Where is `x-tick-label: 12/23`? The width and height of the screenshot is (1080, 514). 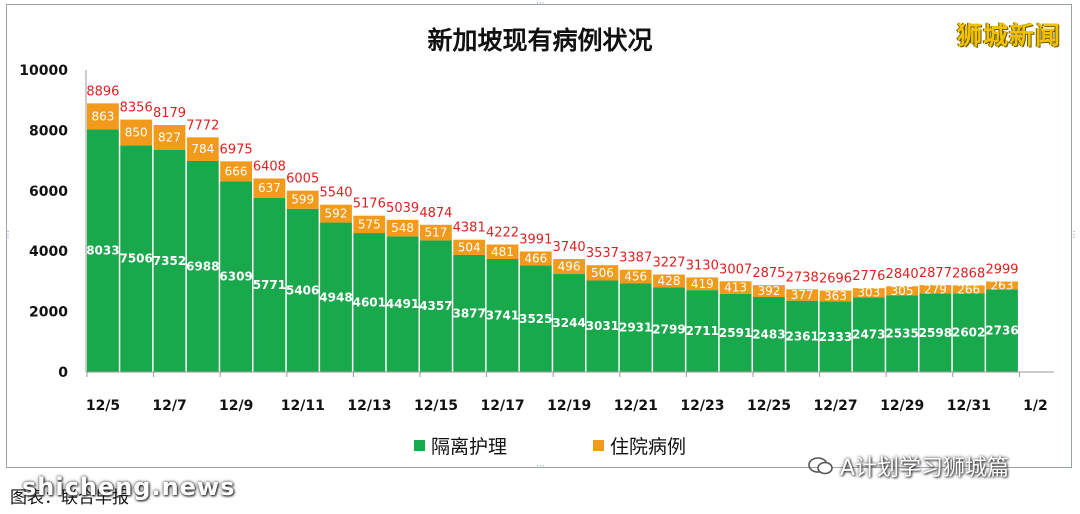 x-tick-label: 12/23 is located at coordinates (702, 406).